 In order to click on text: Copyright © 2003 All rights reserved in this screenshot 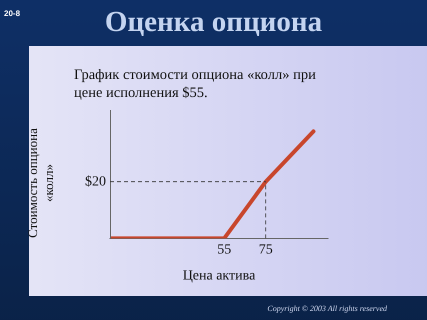, I will do `click(327, 308)`.